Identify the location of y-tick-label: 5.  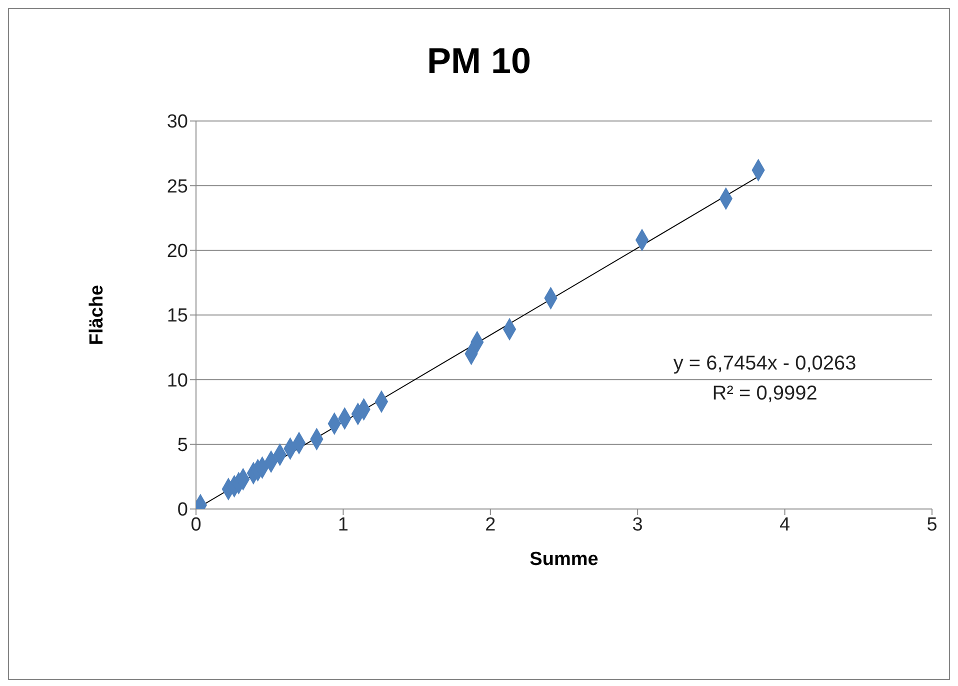
(182, 445).